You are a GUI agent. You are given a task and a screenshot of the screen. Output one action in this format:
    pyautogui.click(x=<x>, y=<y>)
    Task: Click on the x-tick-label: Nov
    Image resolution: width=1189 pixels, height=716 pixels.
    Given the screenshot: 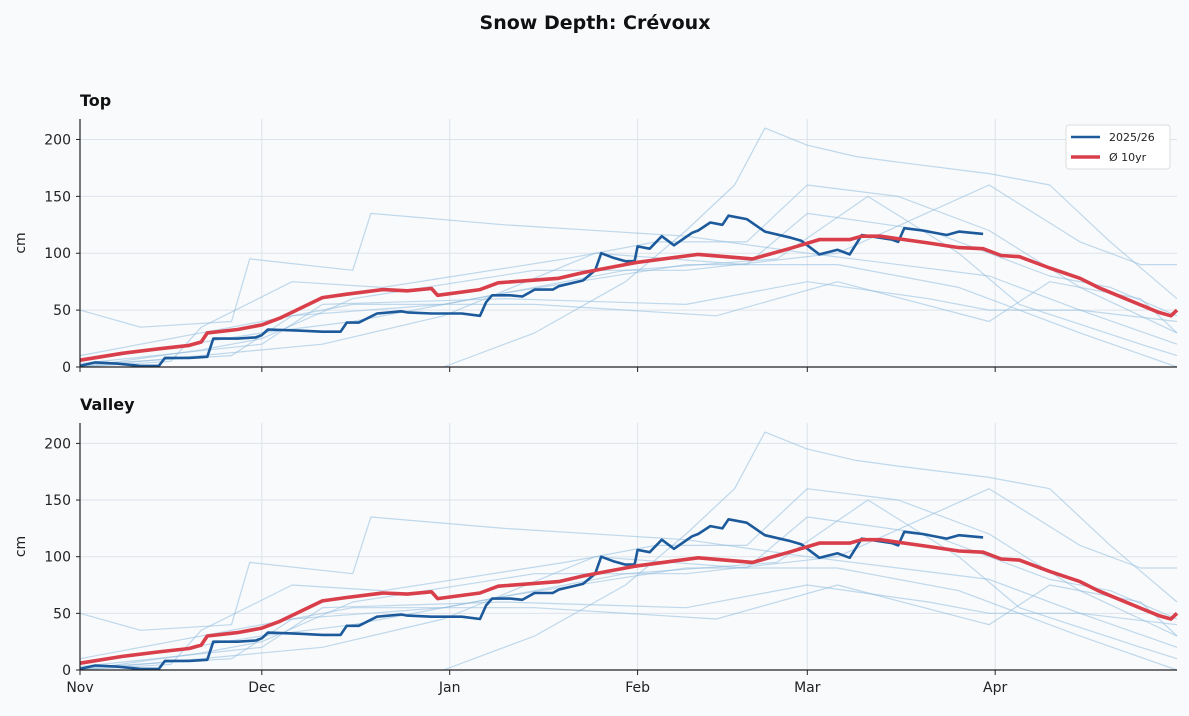 What is the action you would take?
    pyautogui.click(x=79, y=688)
    